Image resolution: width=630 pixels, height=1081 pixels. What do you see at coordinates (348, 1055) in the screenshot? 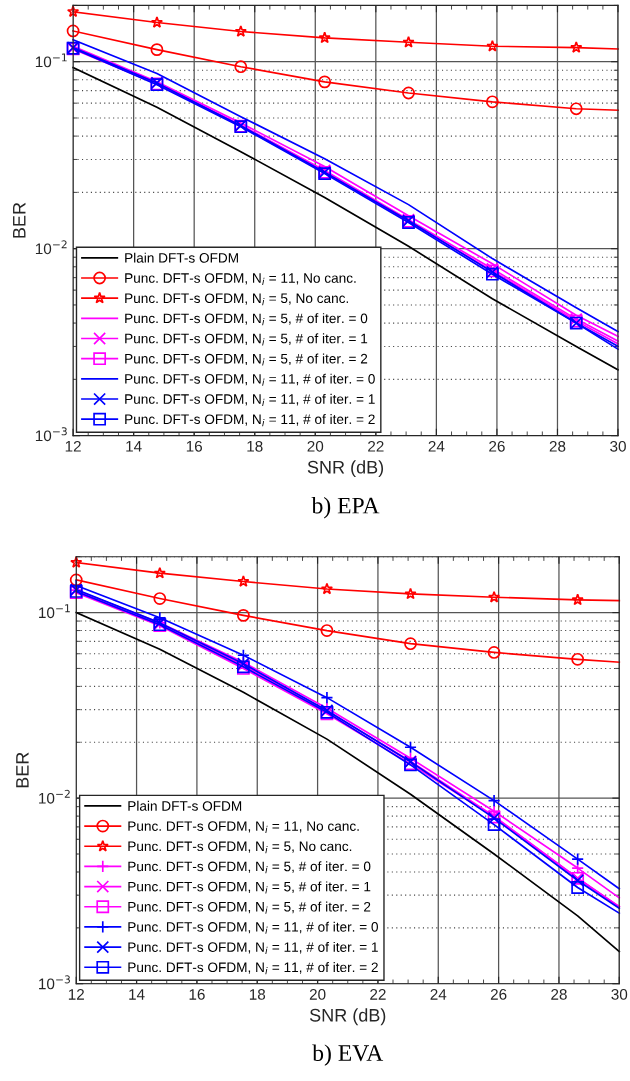
I see `text: b) EVA` at bounding box center [348, 1055].